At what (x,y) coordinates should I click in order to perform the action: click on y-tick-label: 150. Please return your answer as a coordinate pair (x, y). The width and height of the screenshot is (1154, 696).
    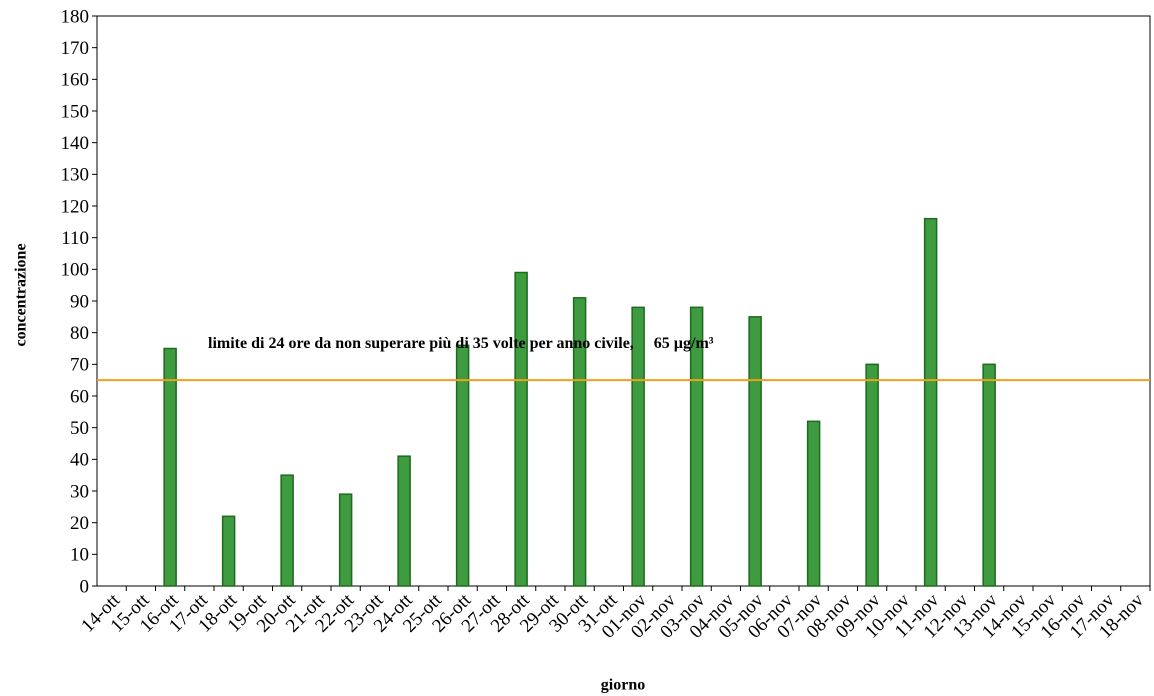
    Looking at the image, I should click on (75, 111).